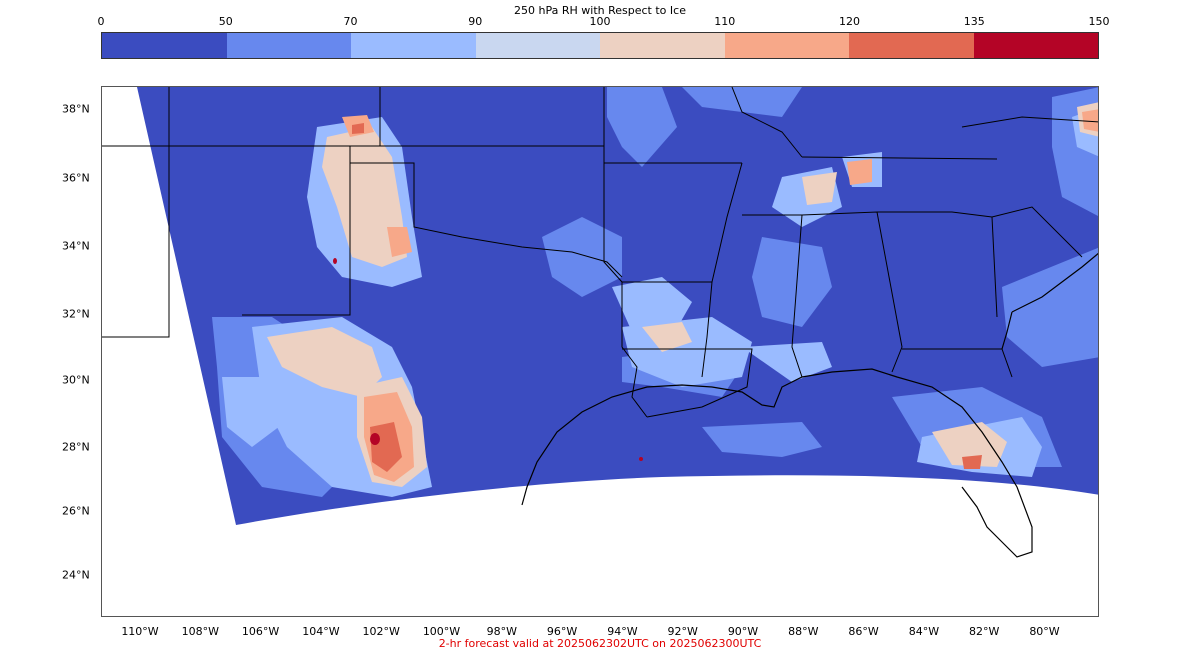 This screenshot has height=650, width=1200. Describe the element at coordinates (488, 359) in the screenshot. I see `rh-135-150-areas` at that location.